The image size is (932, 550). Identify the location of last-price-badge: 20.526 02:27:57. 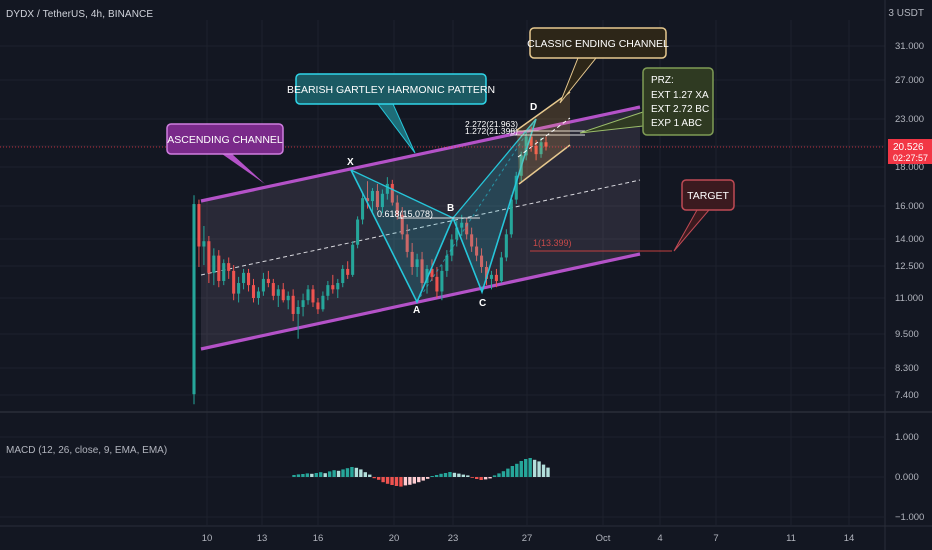
(910, 151).